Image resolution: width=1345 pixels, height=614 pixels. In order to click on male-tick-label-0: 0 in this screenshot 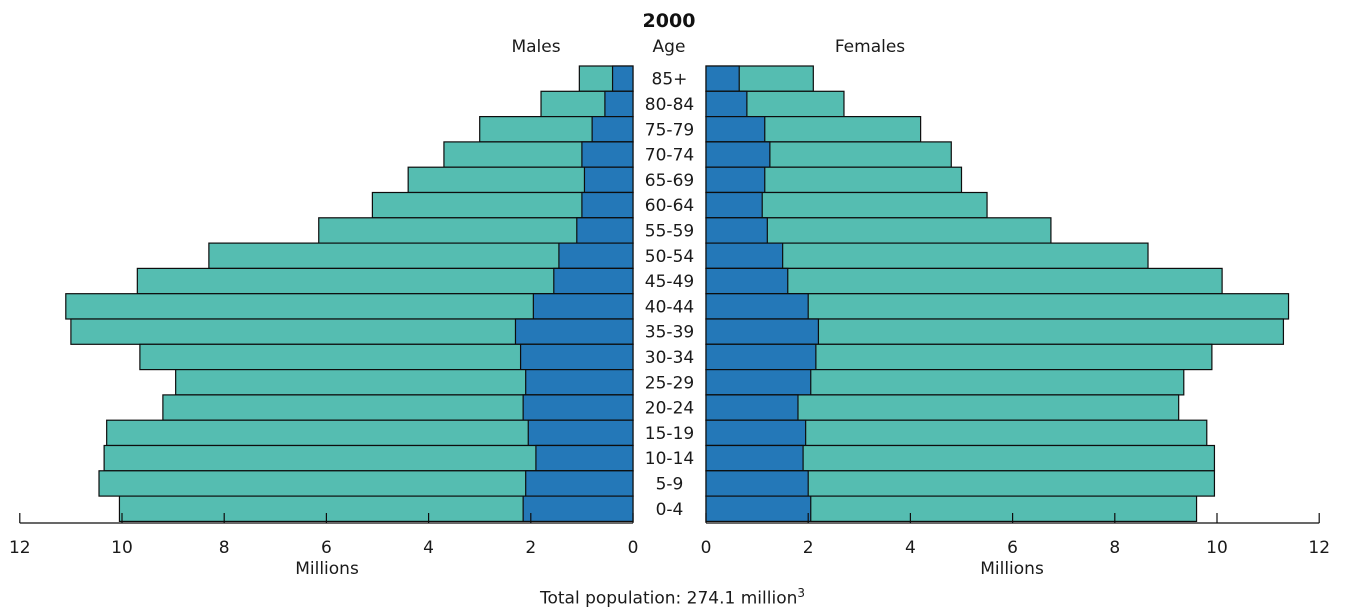, I will do `click(633, 548)`.